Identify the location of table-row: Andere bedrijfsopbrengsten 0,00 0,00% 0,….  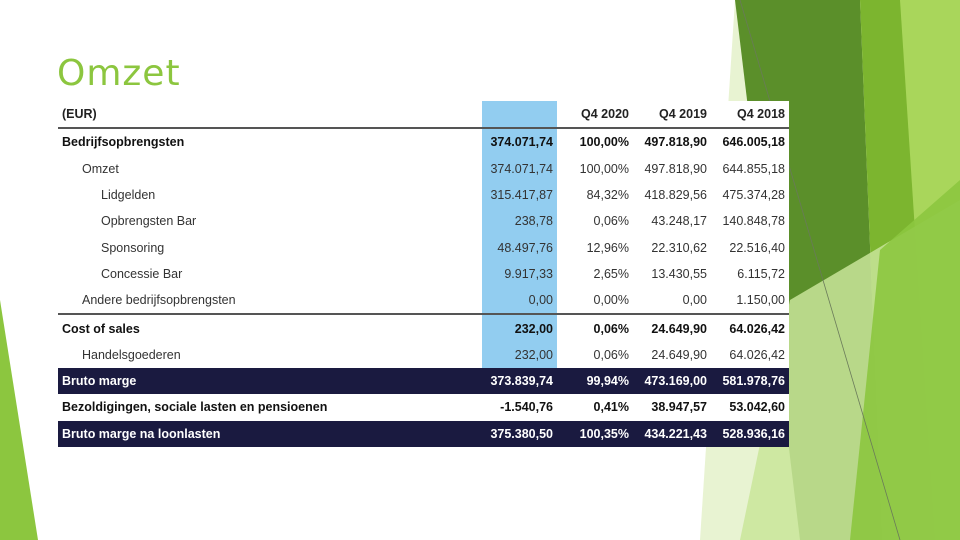
(423, 301).